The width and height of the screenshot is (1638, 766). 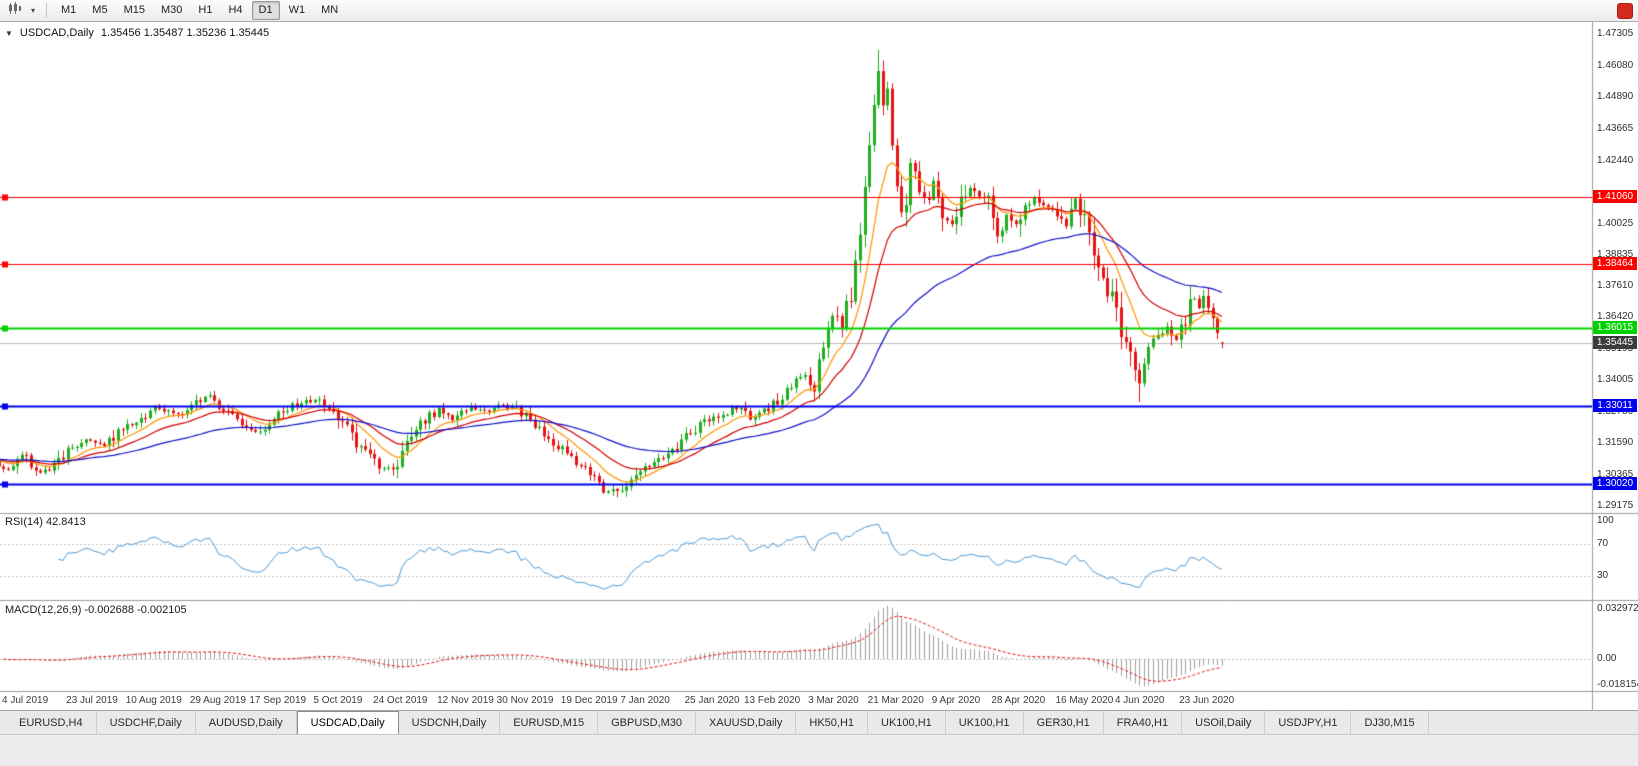 What do you see at coordinates (1615, 264) in the screenshot?
I see `level-price-badge: 1.38464` at bounding box center [1615, 264].